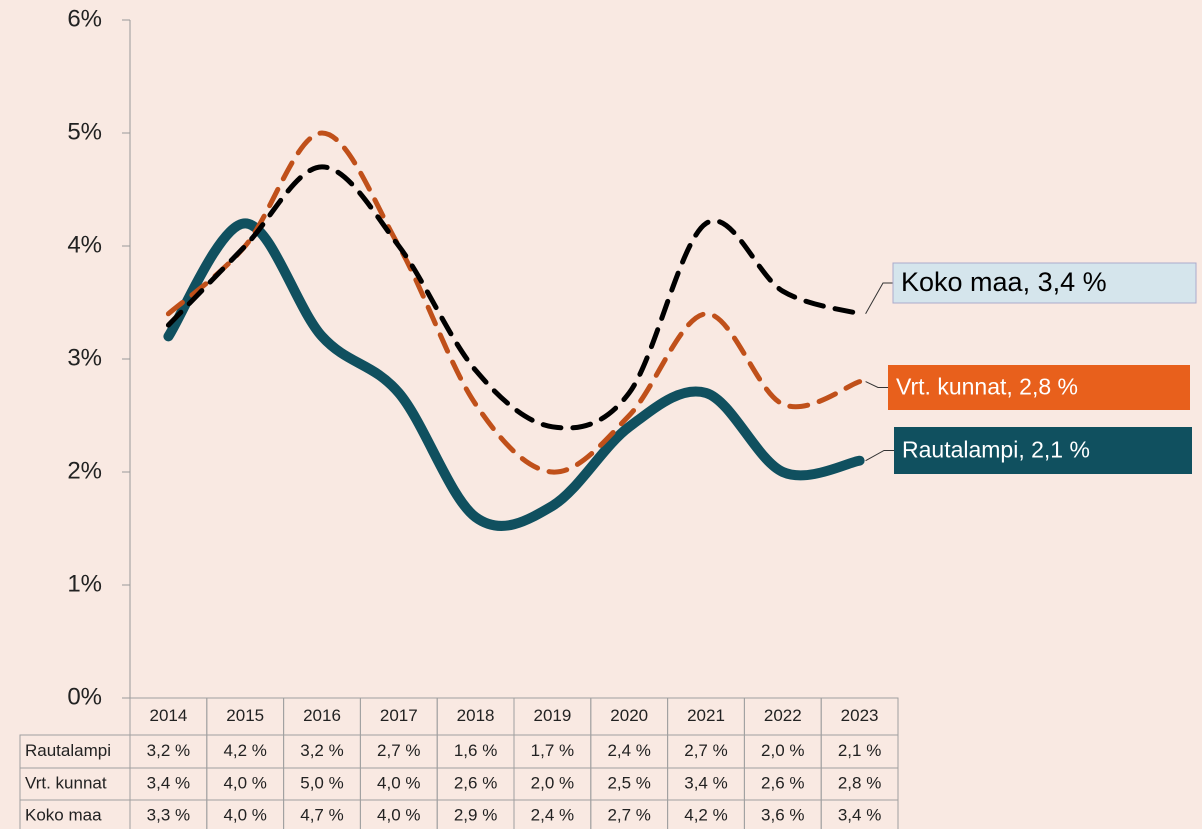 This screenshot has height=829, width=1202. Describe the element at coordinates (63, 814) in the screenshot. I see `table-row-header: Koko maa` at that location.